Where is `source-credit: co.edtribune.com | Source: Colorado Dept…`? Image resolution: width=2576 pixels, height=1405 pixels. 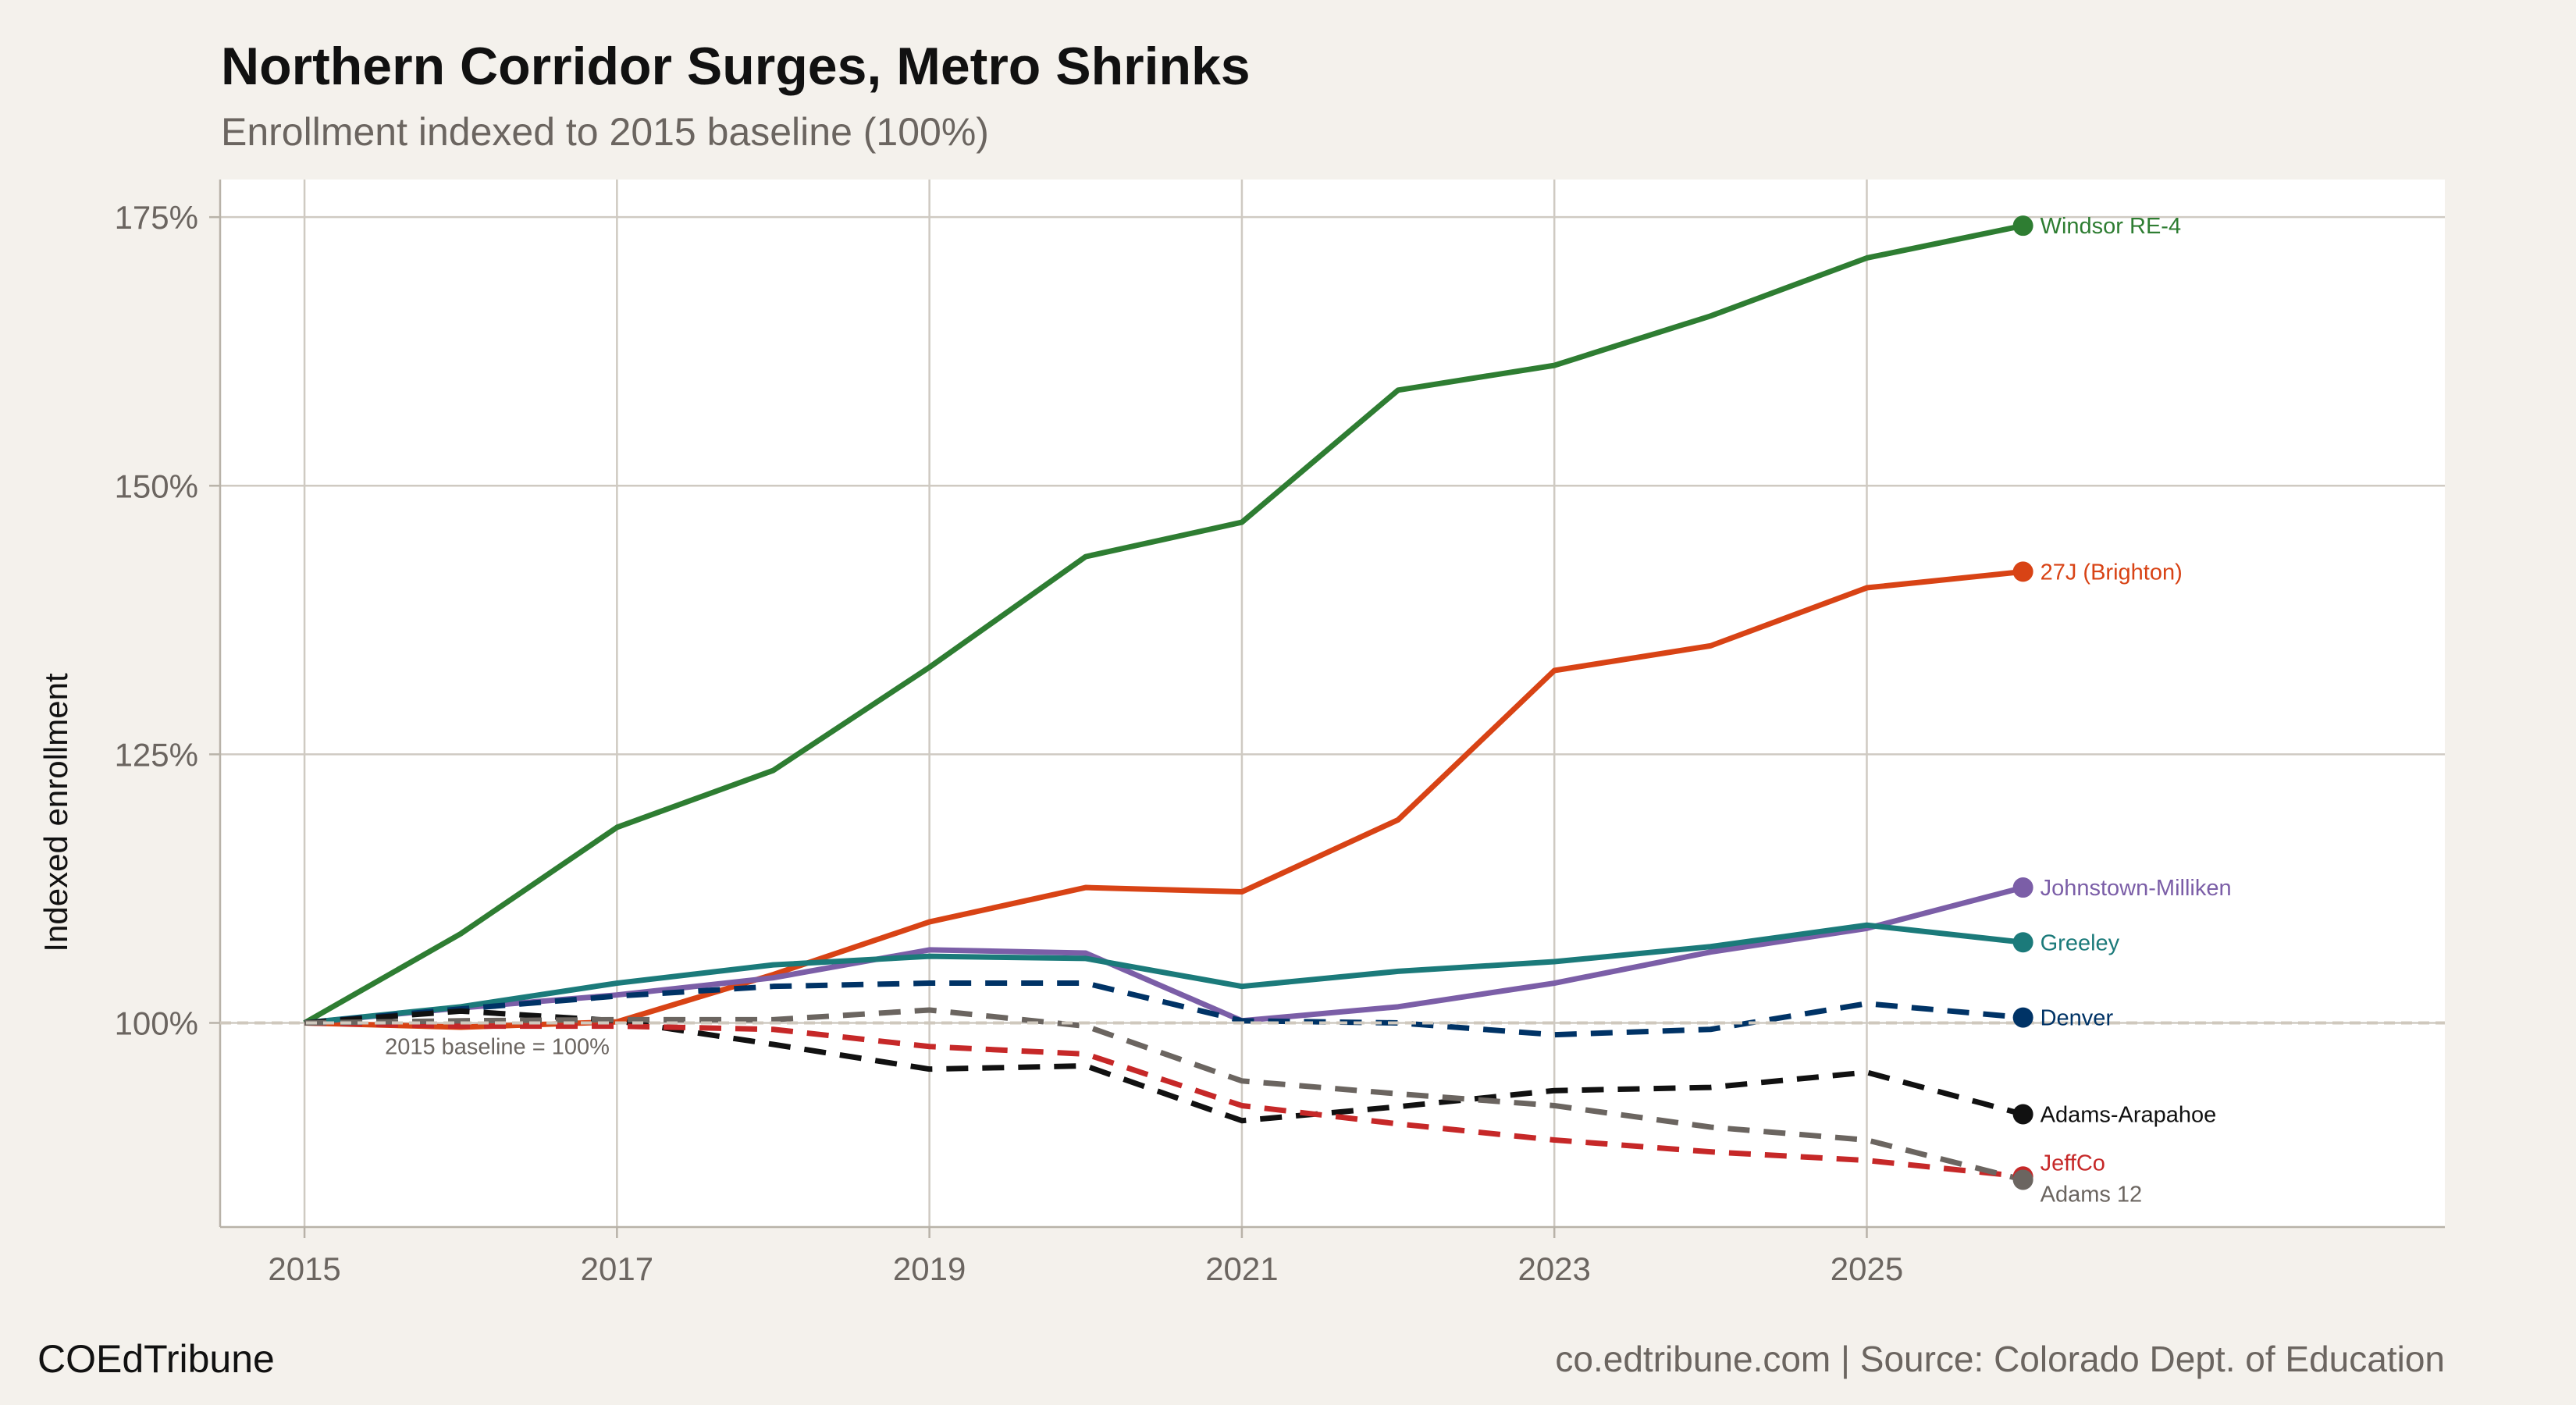 source-credit: co.edtribune.com | Source: Colorado Dept… is located at coordinates (2000, 1359).